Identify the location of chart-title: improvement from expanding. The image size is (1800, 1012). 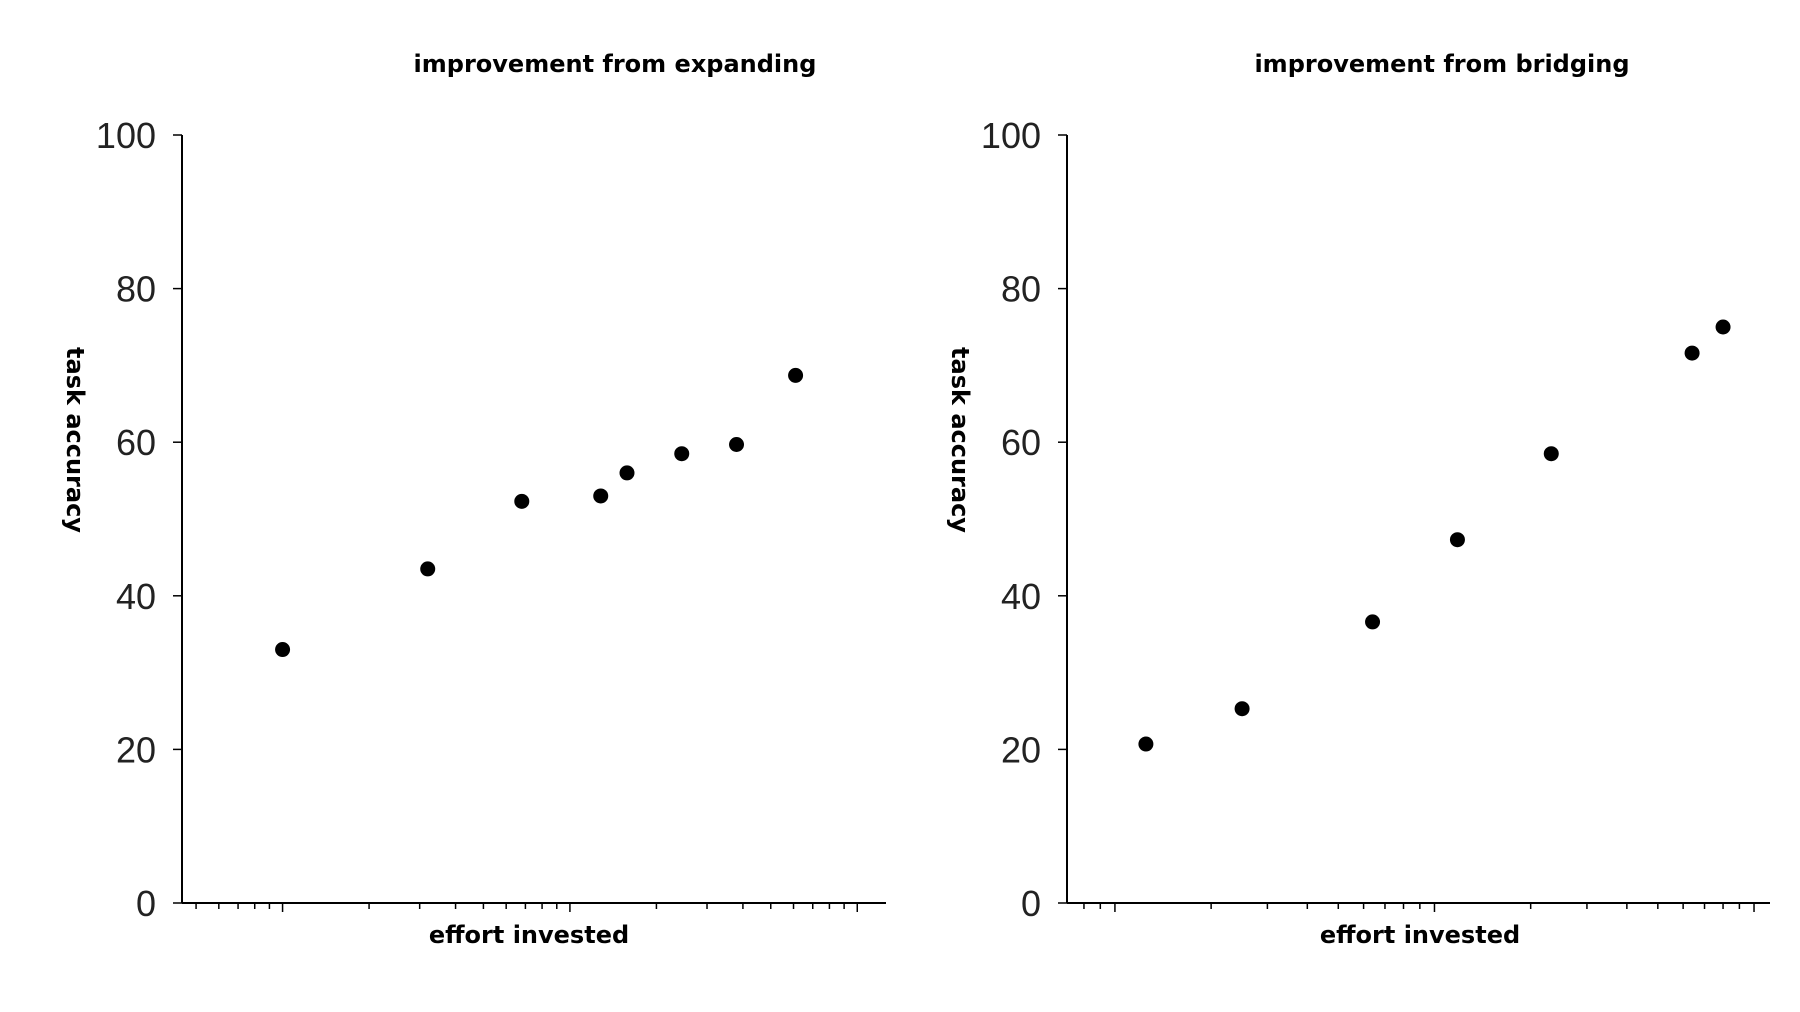
(615, 64).